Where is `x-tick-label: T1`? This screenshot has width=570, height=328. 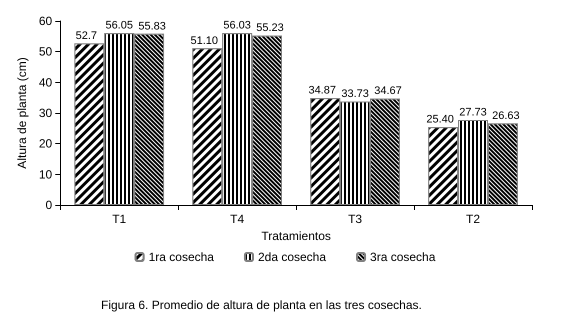
x-tick-label: T1 is located at coordinates (119, 219).